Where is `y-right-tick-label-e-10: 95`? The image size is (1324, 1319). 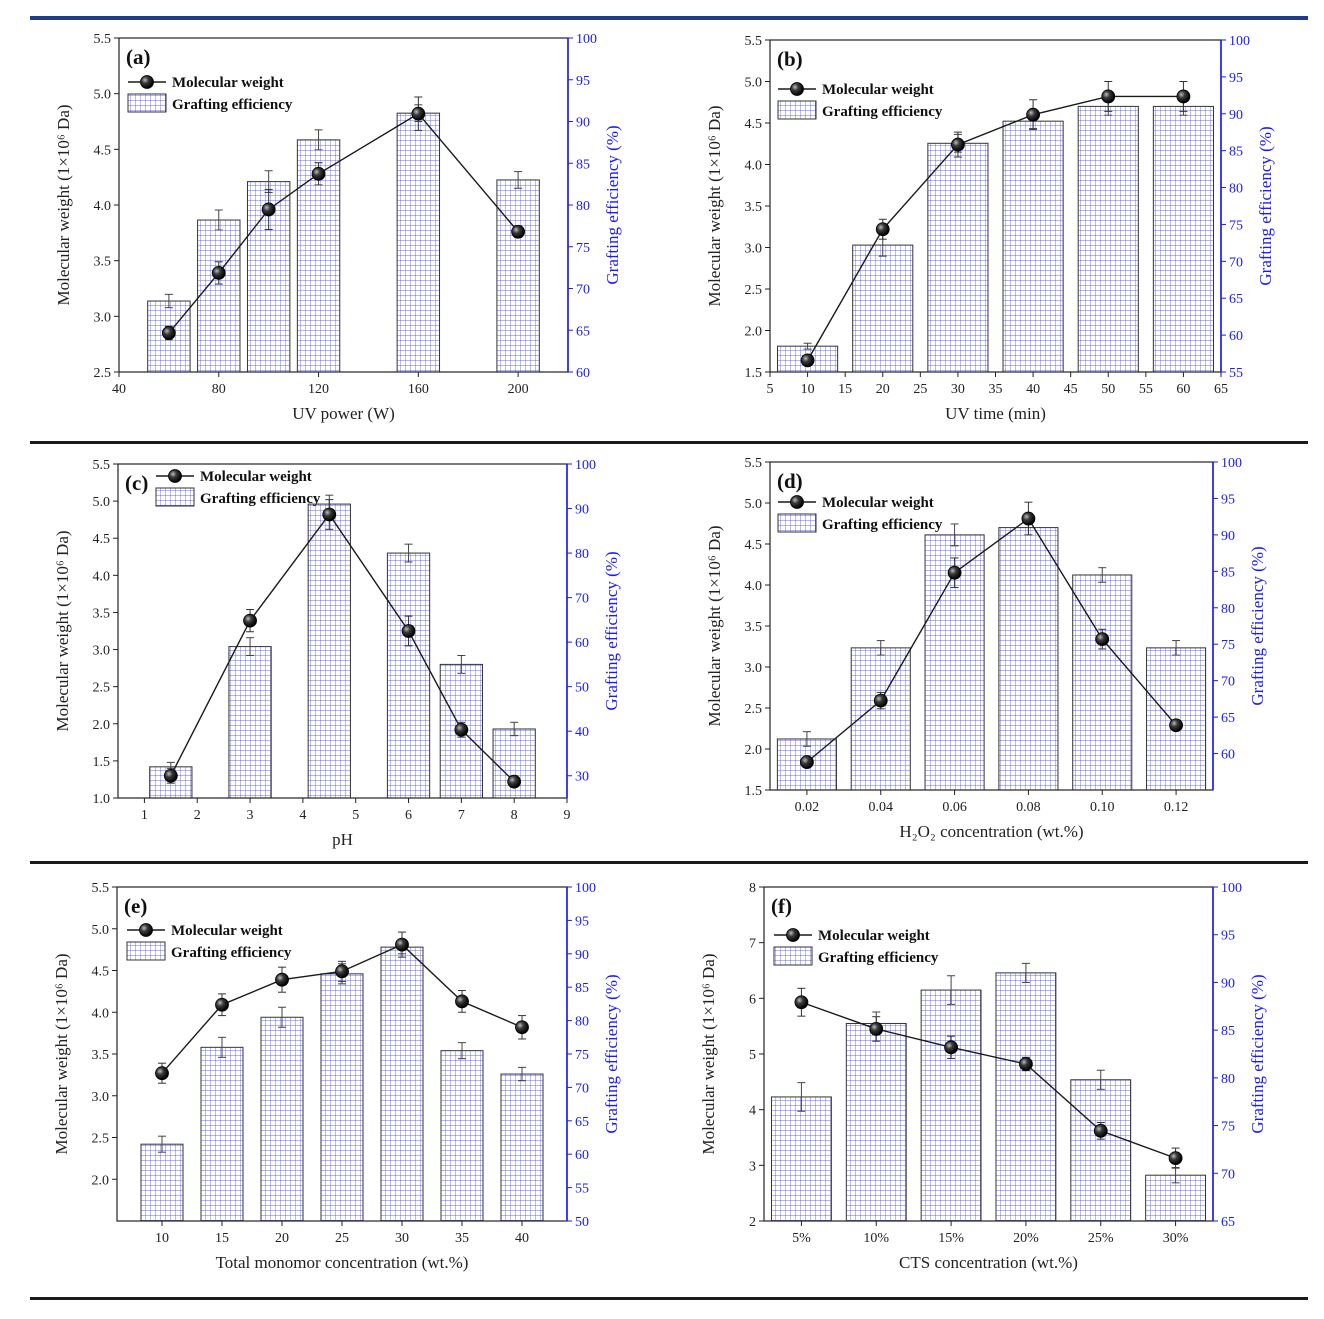
y-right-tick-label-e-10: 95 is located at coordinates (582, 921).